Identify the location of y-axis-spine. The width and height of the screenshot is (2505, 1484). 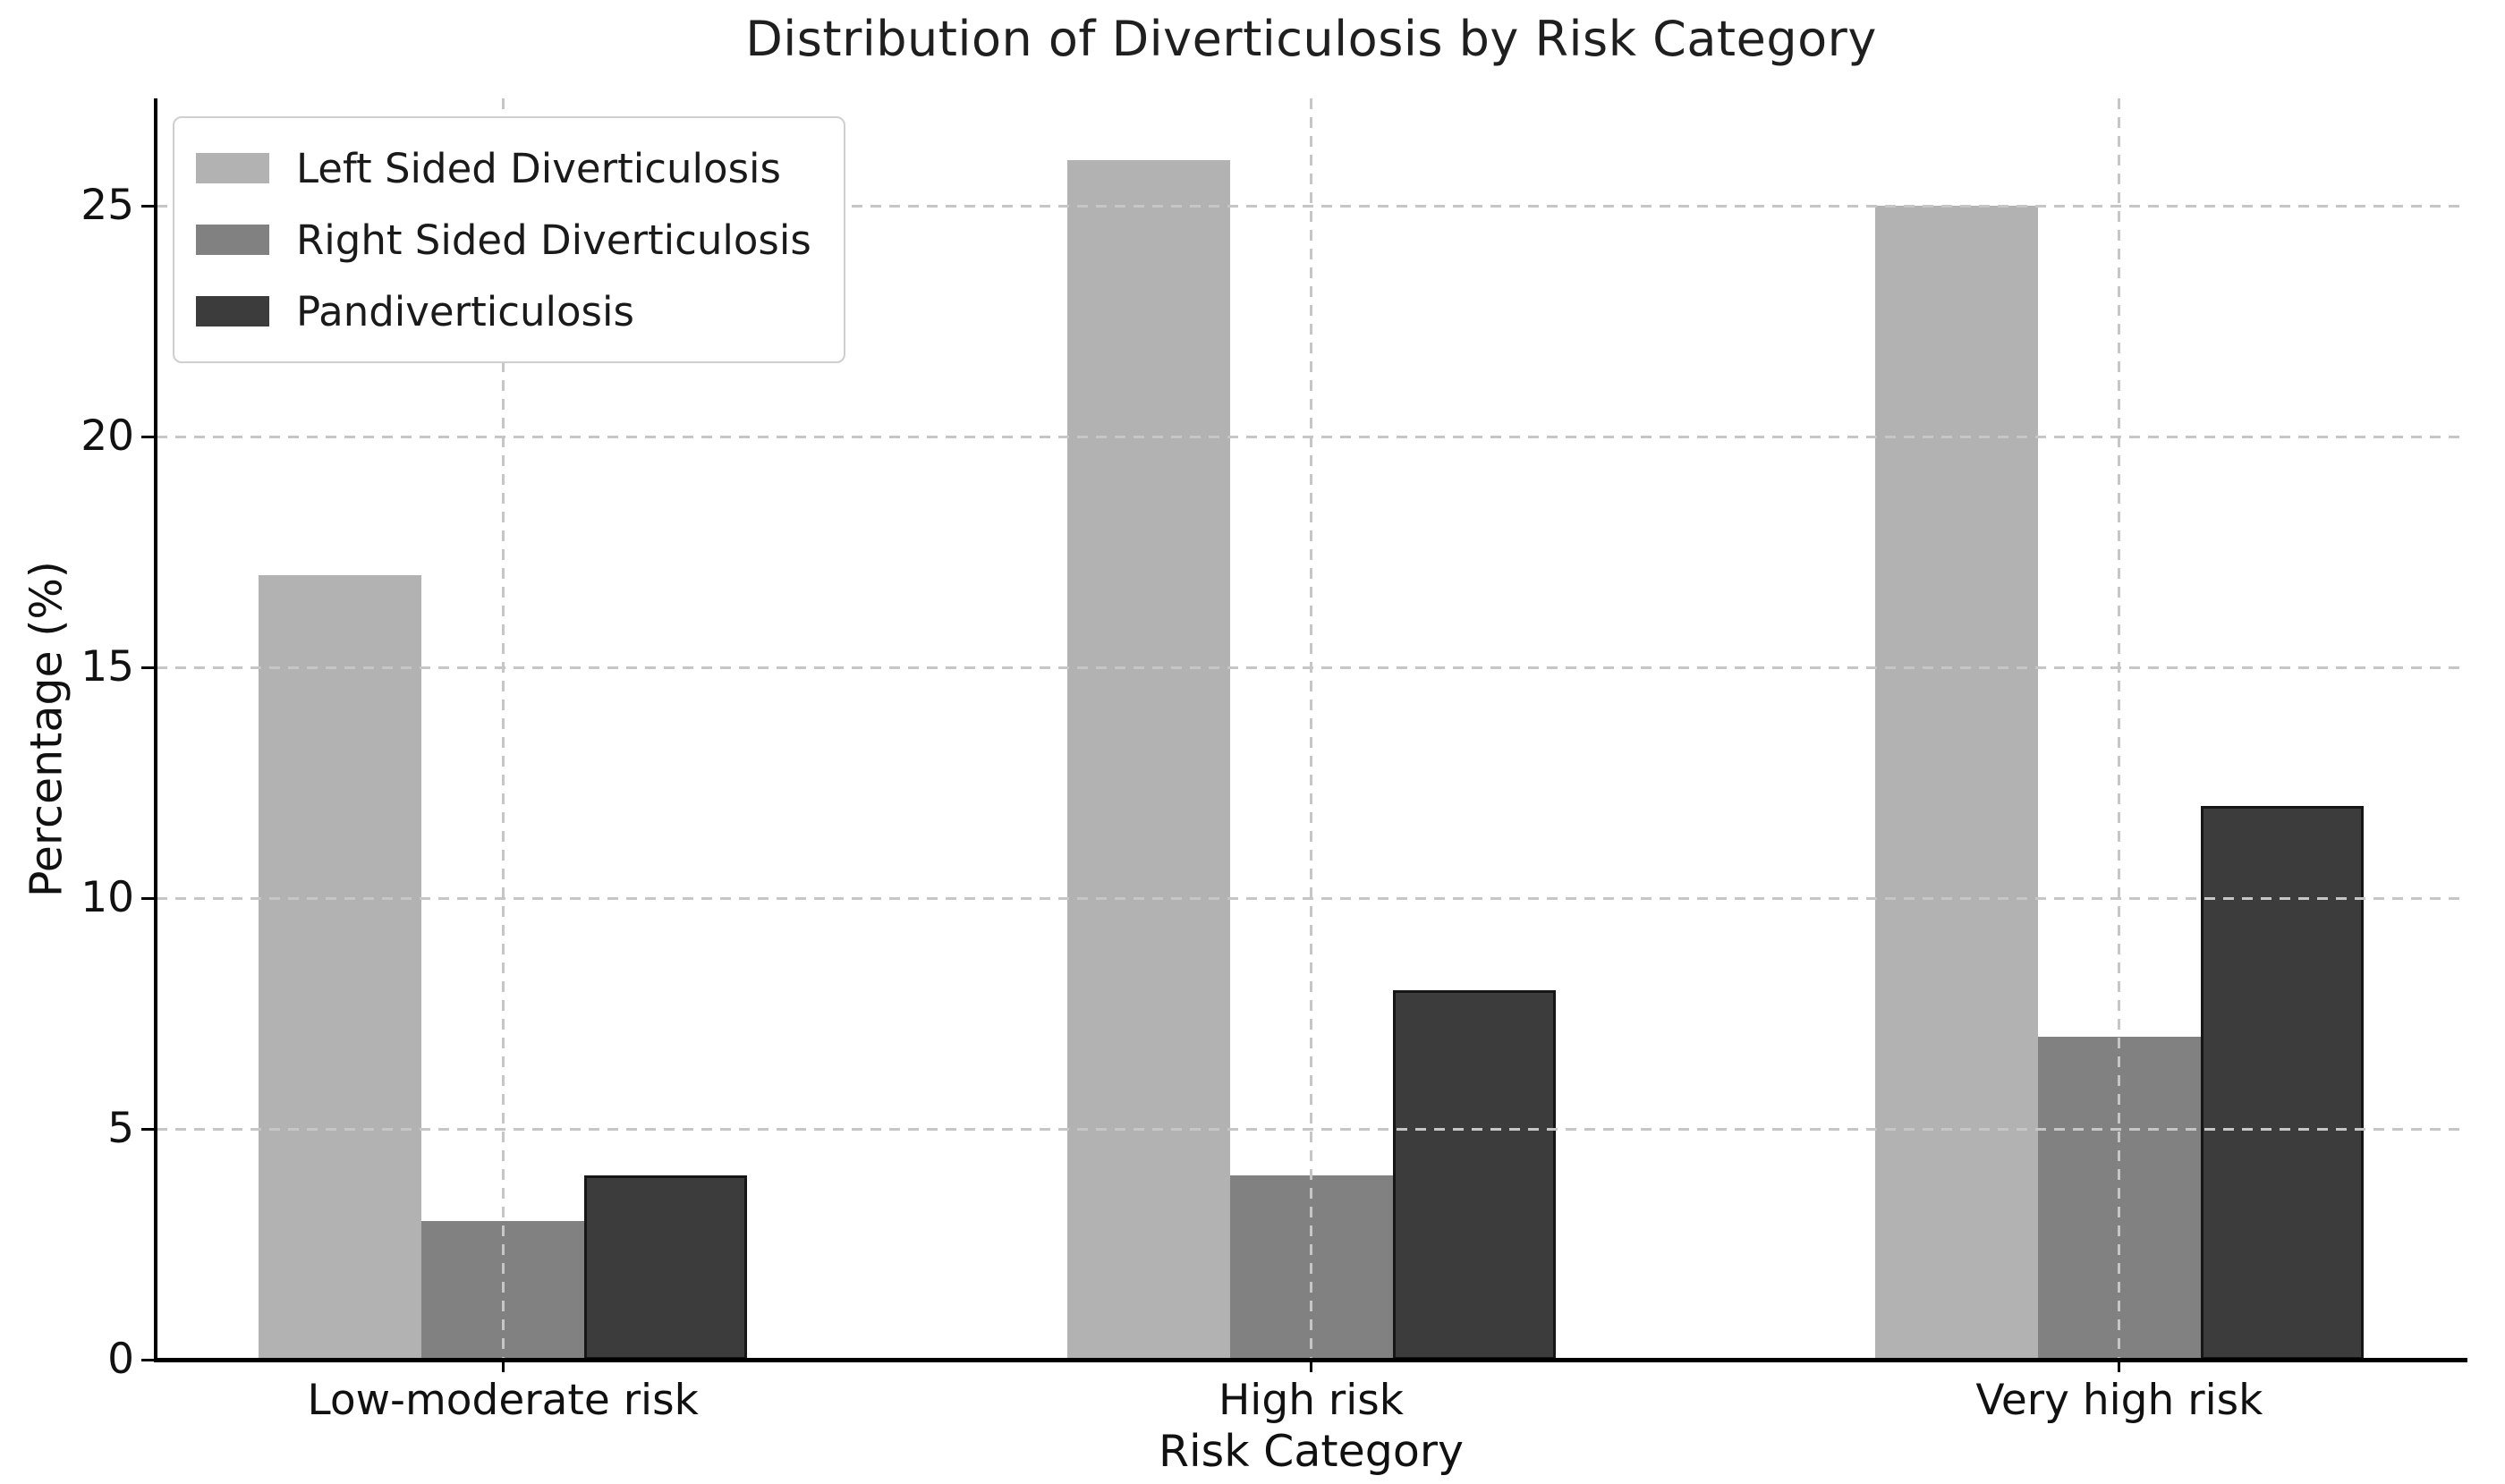
(155, 729).